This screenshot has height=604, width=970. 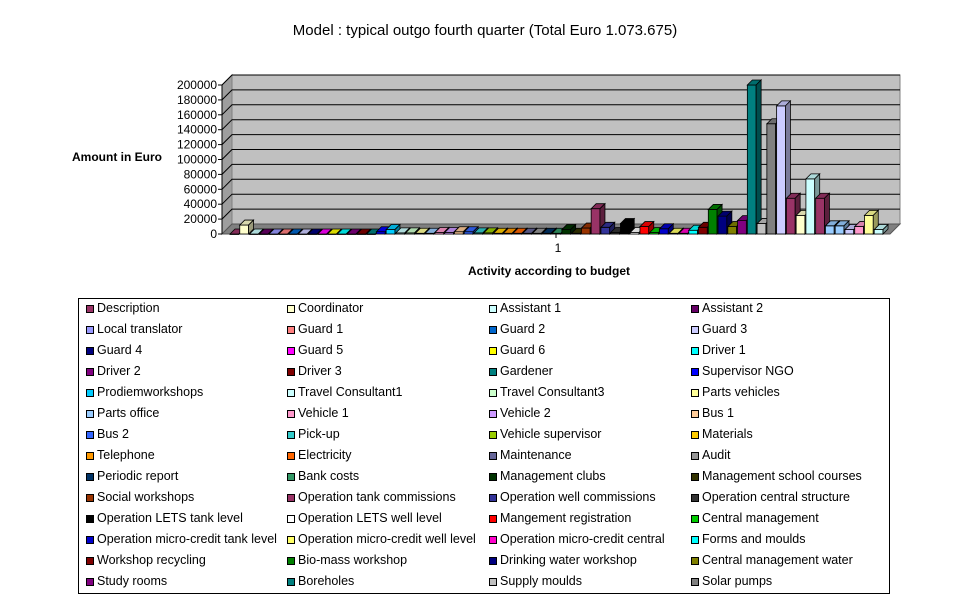 What do you see at coordinates (126, 455) in the screenshot?
I see `legend-label: Telephone` at bounding box center [126, 455].